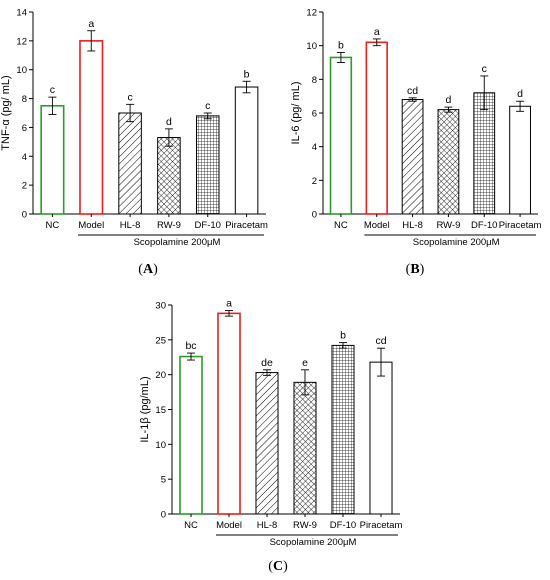 The height and width of the screenshot is (580, 550). Describe the element at coordinates (278, 566) in the screenshot. I see `panel-c-panel-label: (C)` at that location.